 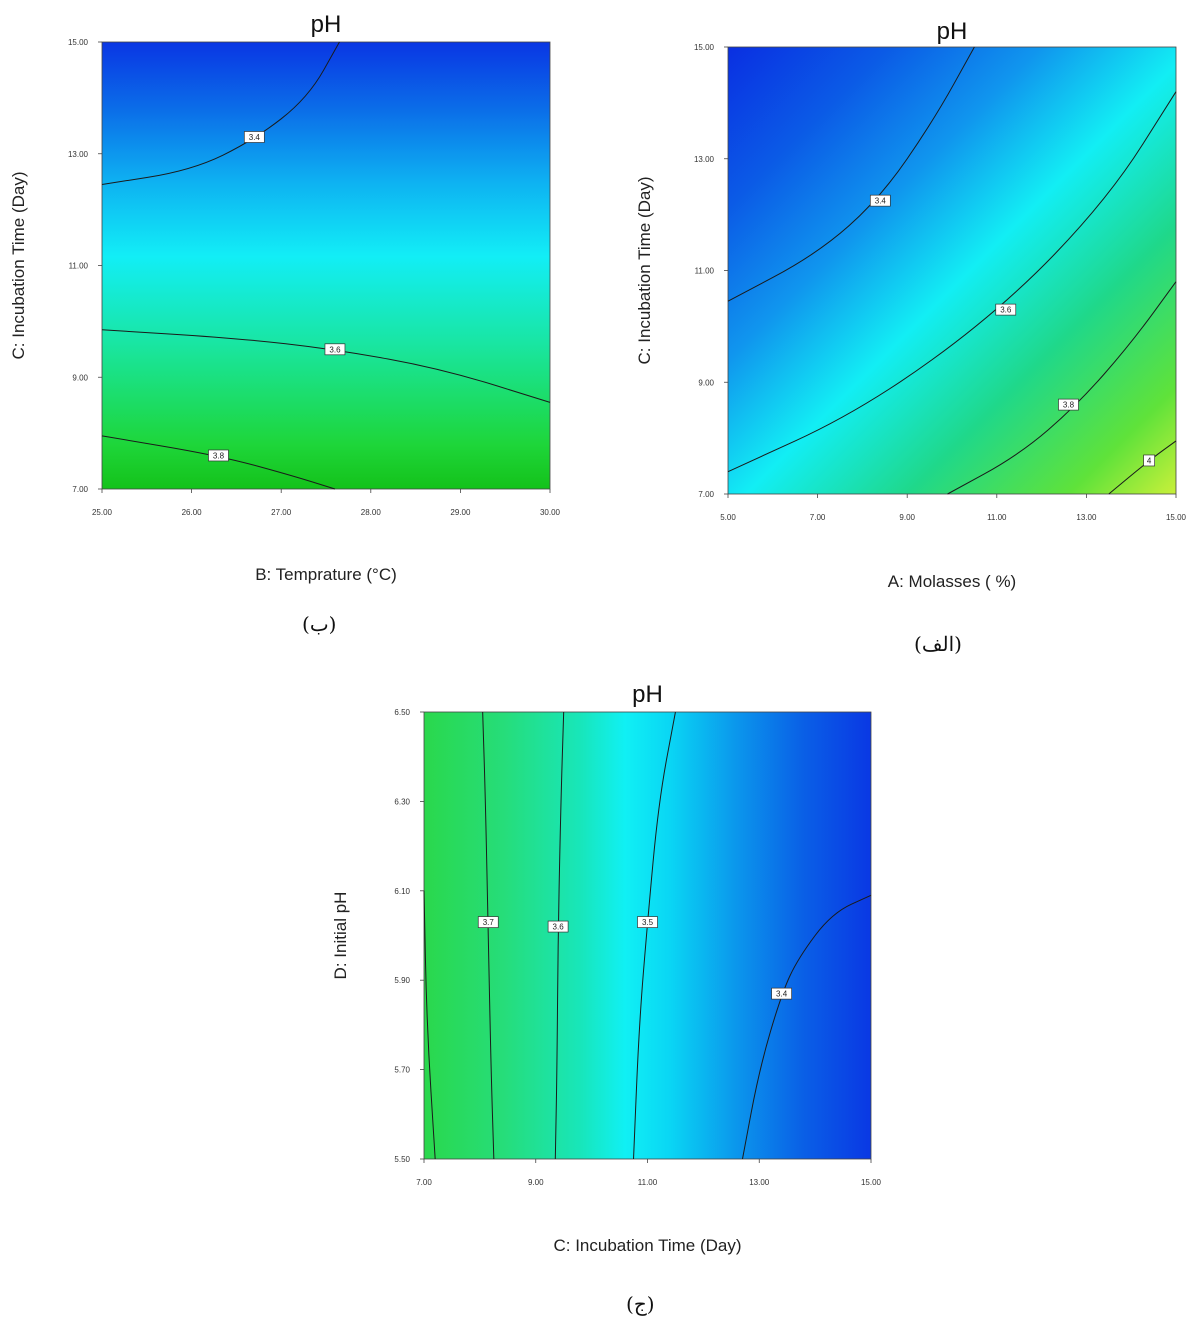 I want to click on contour-label: 3.7, so click(x=489, y=922).